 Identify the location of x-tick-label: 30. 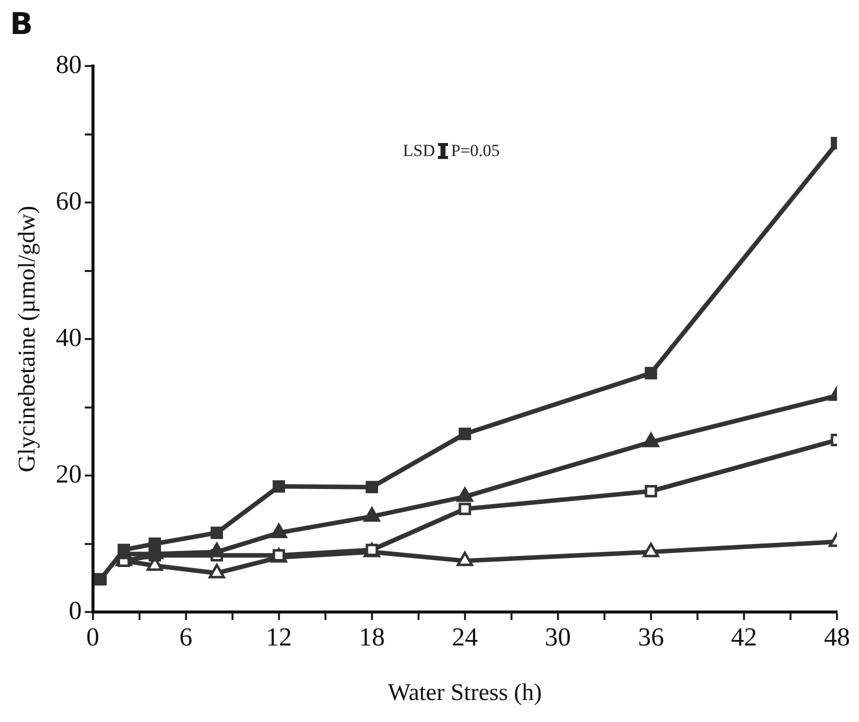
(557, 637).